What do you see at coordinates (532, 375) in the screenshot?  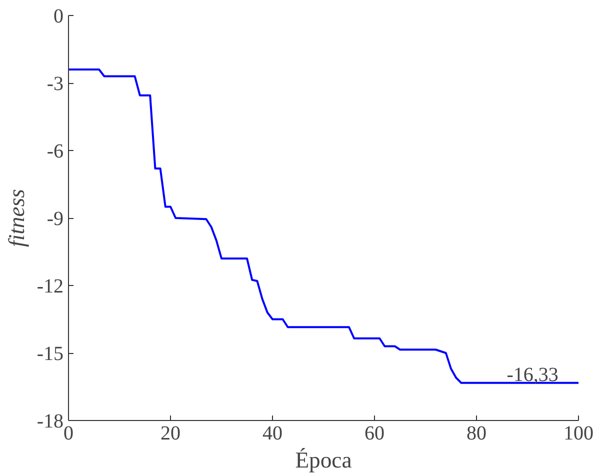 I see `annotation: -16,33` at bounding box center [532, 375].